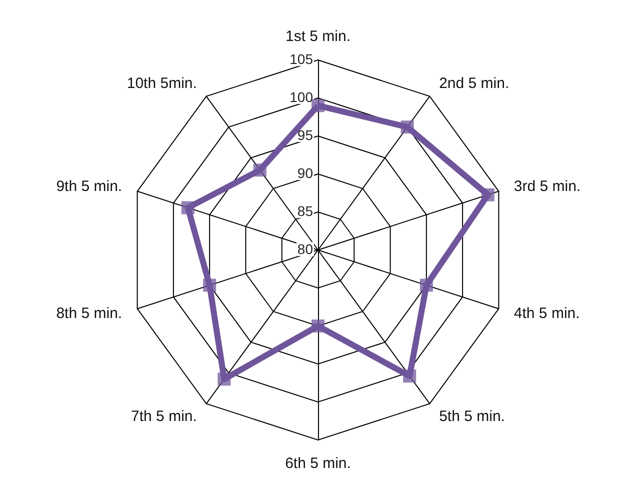 This screenshot has width=624, height=484. Describe the element at coordinates (305, 135) in the screenshot. I see `y-tick-label: 95` at that location.